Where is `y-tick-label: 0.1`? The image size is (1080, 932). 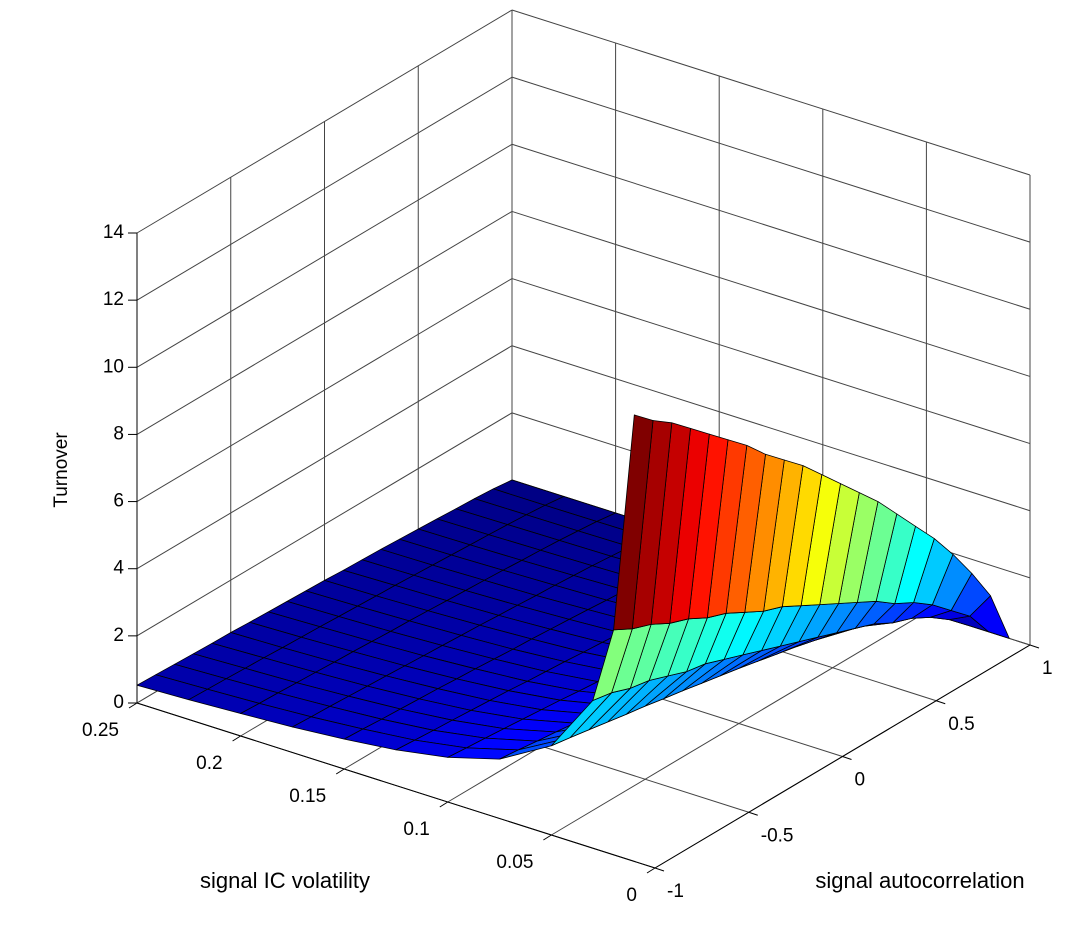
y-tick-label: 0.1 is located at coordinates (416, 829).